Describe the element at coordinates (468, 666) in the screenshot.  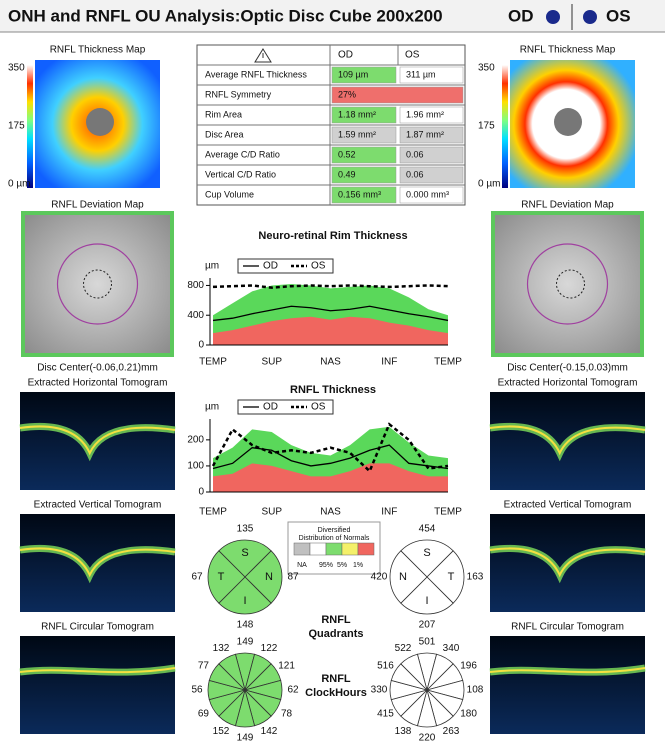
I see `sector-value: 196` at that location.